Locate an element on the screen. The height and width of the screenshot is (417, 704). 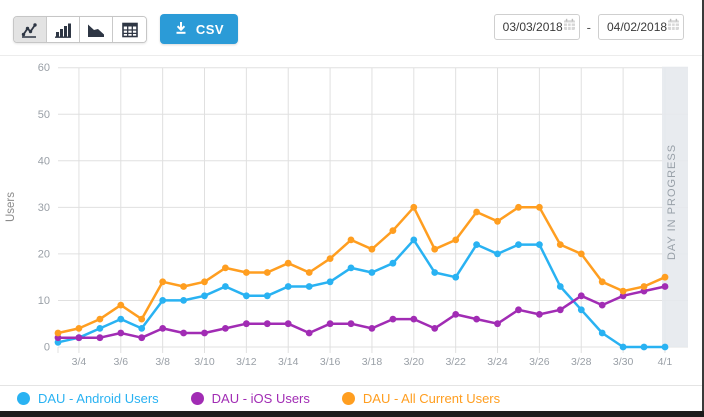
date-to-input: 04/02/2018 is located at coordinates (641, 27).